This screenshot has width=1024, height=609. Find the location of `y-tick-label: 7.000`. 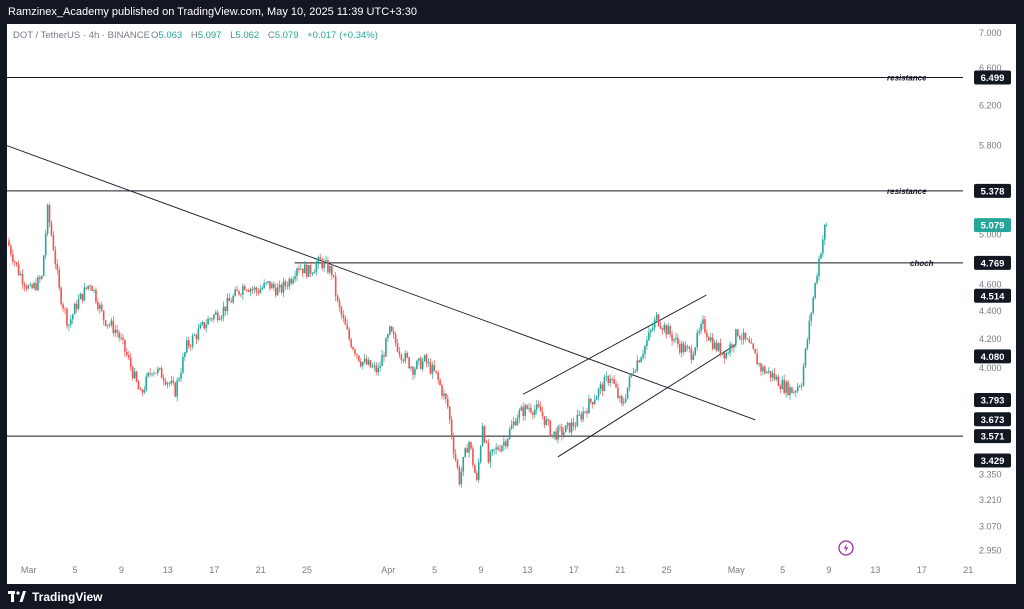

y-tick-label: 7.000 is located at coordinates (990, 33).